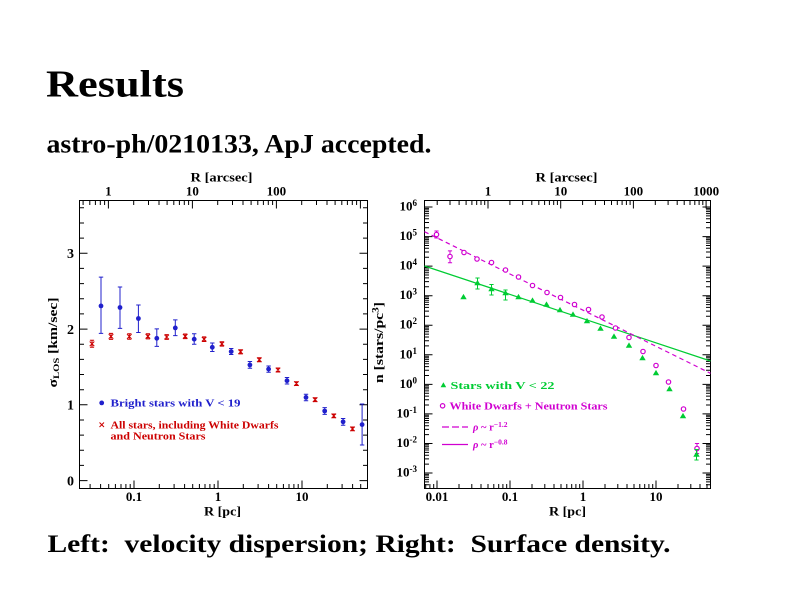 Image resolution: width=800 pixels, height=605 pixels. What do you see at coordinates (70, 254) in the screenshot?
I see `svg-text: 3` at bounding box center [70, 254].